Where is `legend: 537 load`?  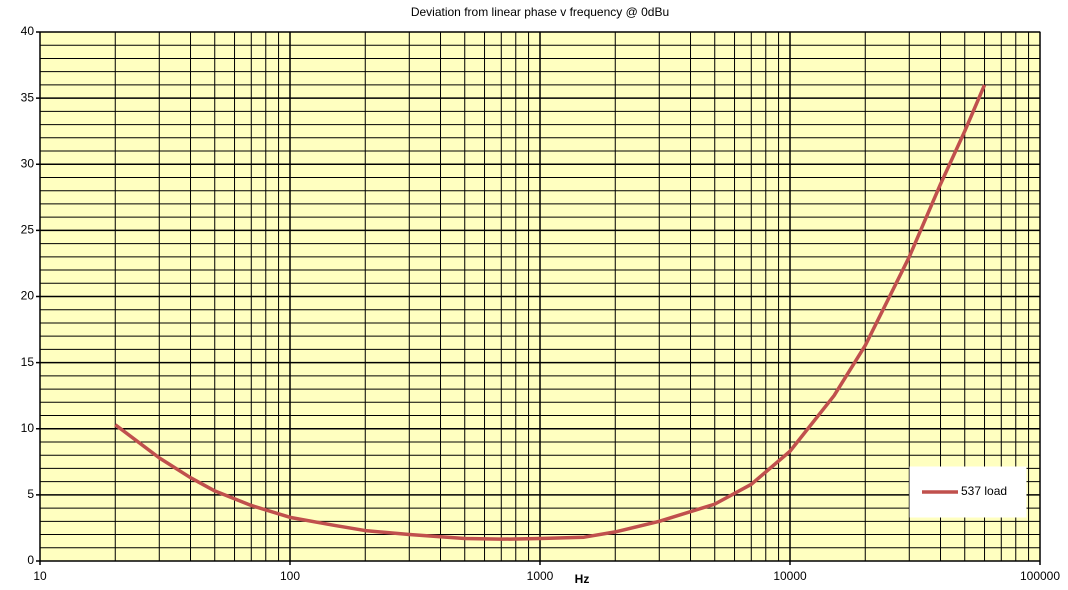 legend: 537 load is located at coordinates (968, 492).